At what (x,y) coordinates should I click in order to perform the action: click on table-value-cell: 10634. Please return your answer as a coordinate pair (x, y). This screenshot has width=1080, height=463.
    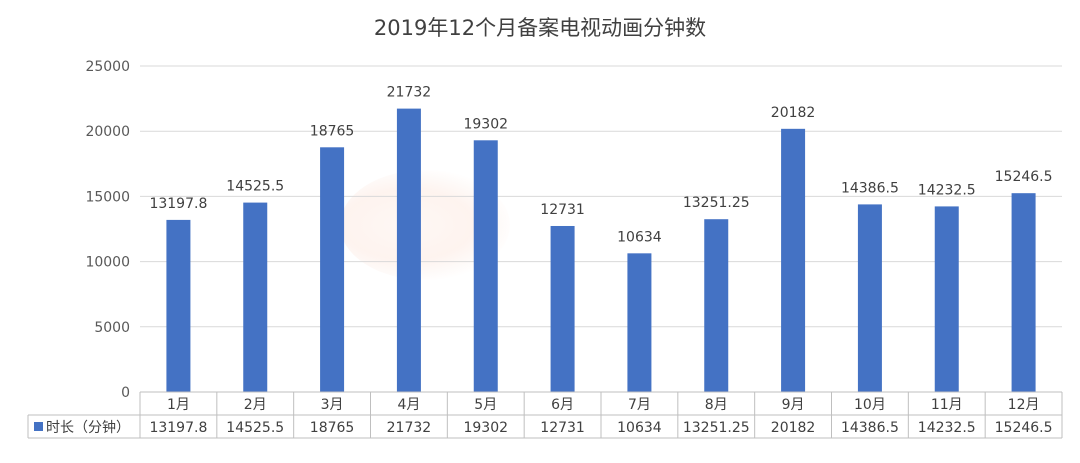
    Looking at the image, I should click on (639, 428).